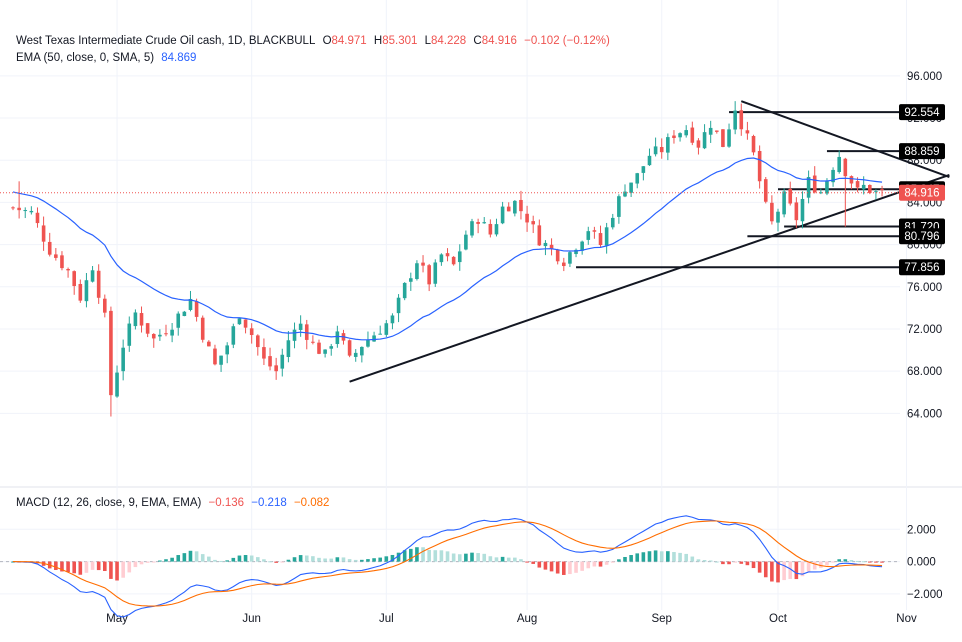  Describe the element at coordinates (117, 619) in the screenshot. I see `time-axis-label: May` at that location.